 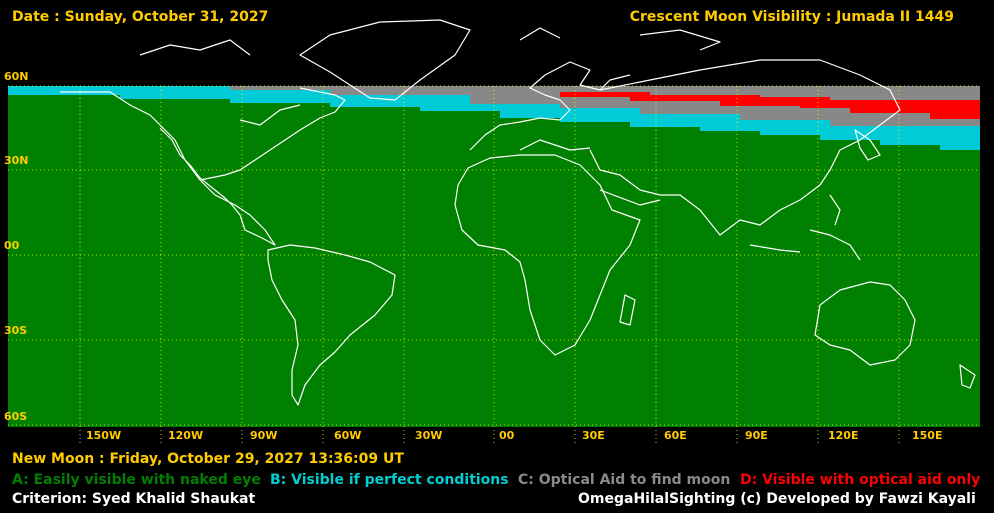 I want to click on lon-label: 60E, so click(x=675, y=435).